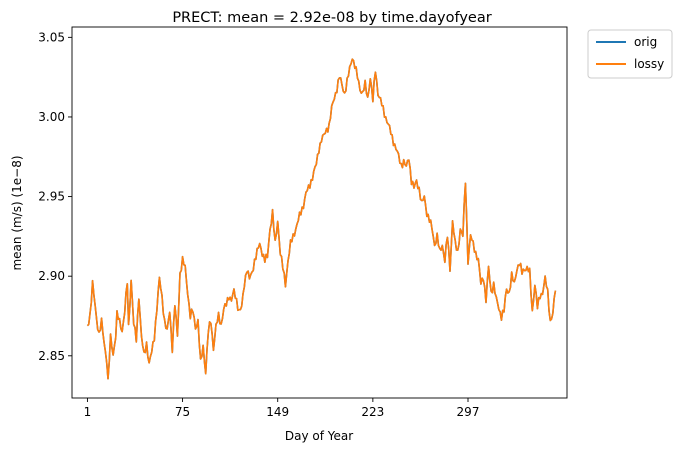 The height and width of the screenshot is (453, 685). I want to click on y-axis-label: mean (m/s) (1e−8), so click(17, 212).